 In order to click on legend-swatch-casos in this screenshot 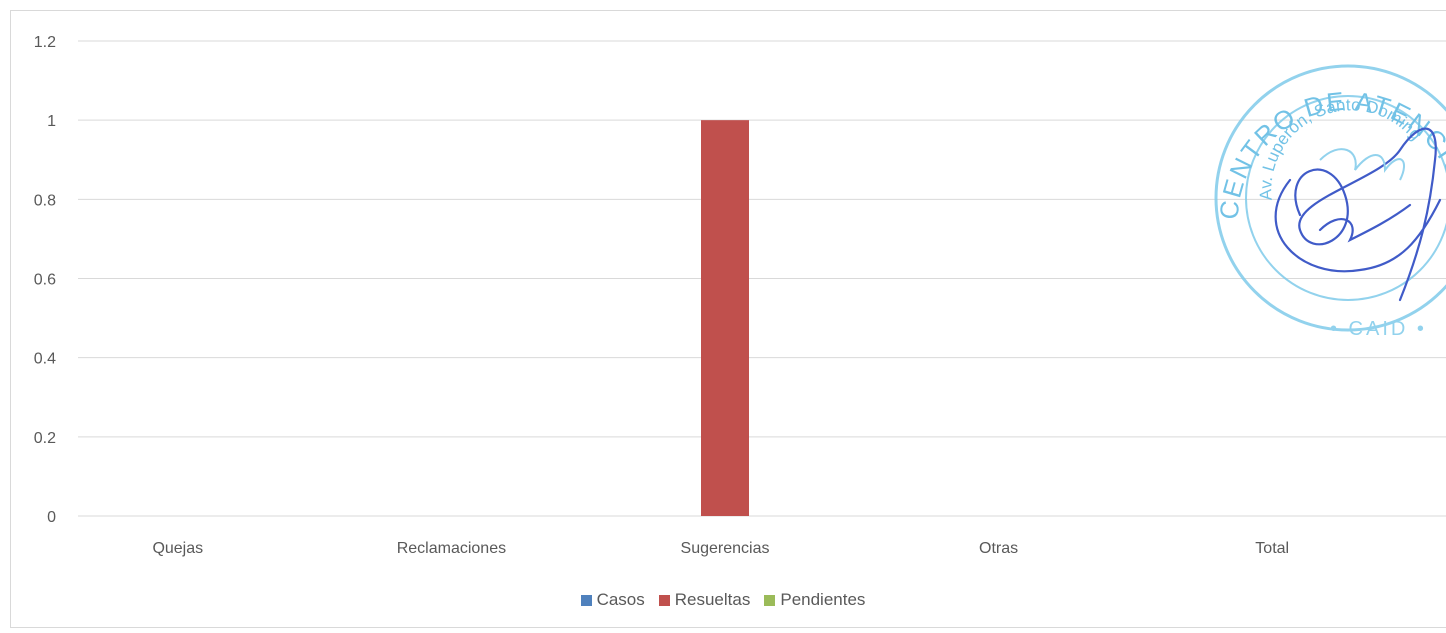, I will do `click(586, 600)`.